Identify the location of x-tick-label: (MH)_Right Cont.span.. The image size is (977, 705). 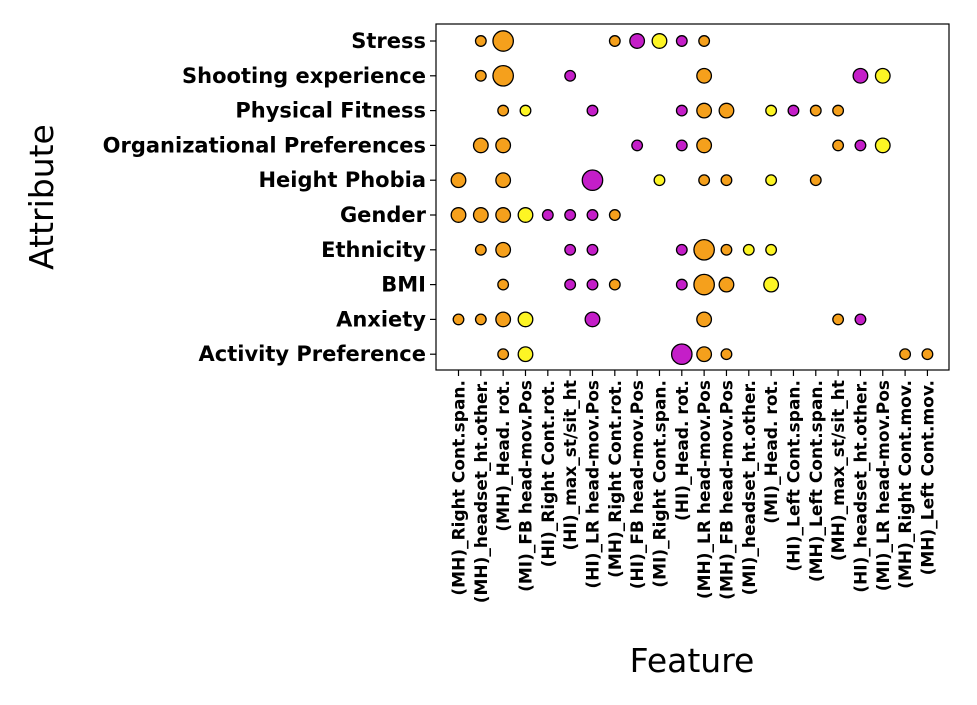
(460, 488).